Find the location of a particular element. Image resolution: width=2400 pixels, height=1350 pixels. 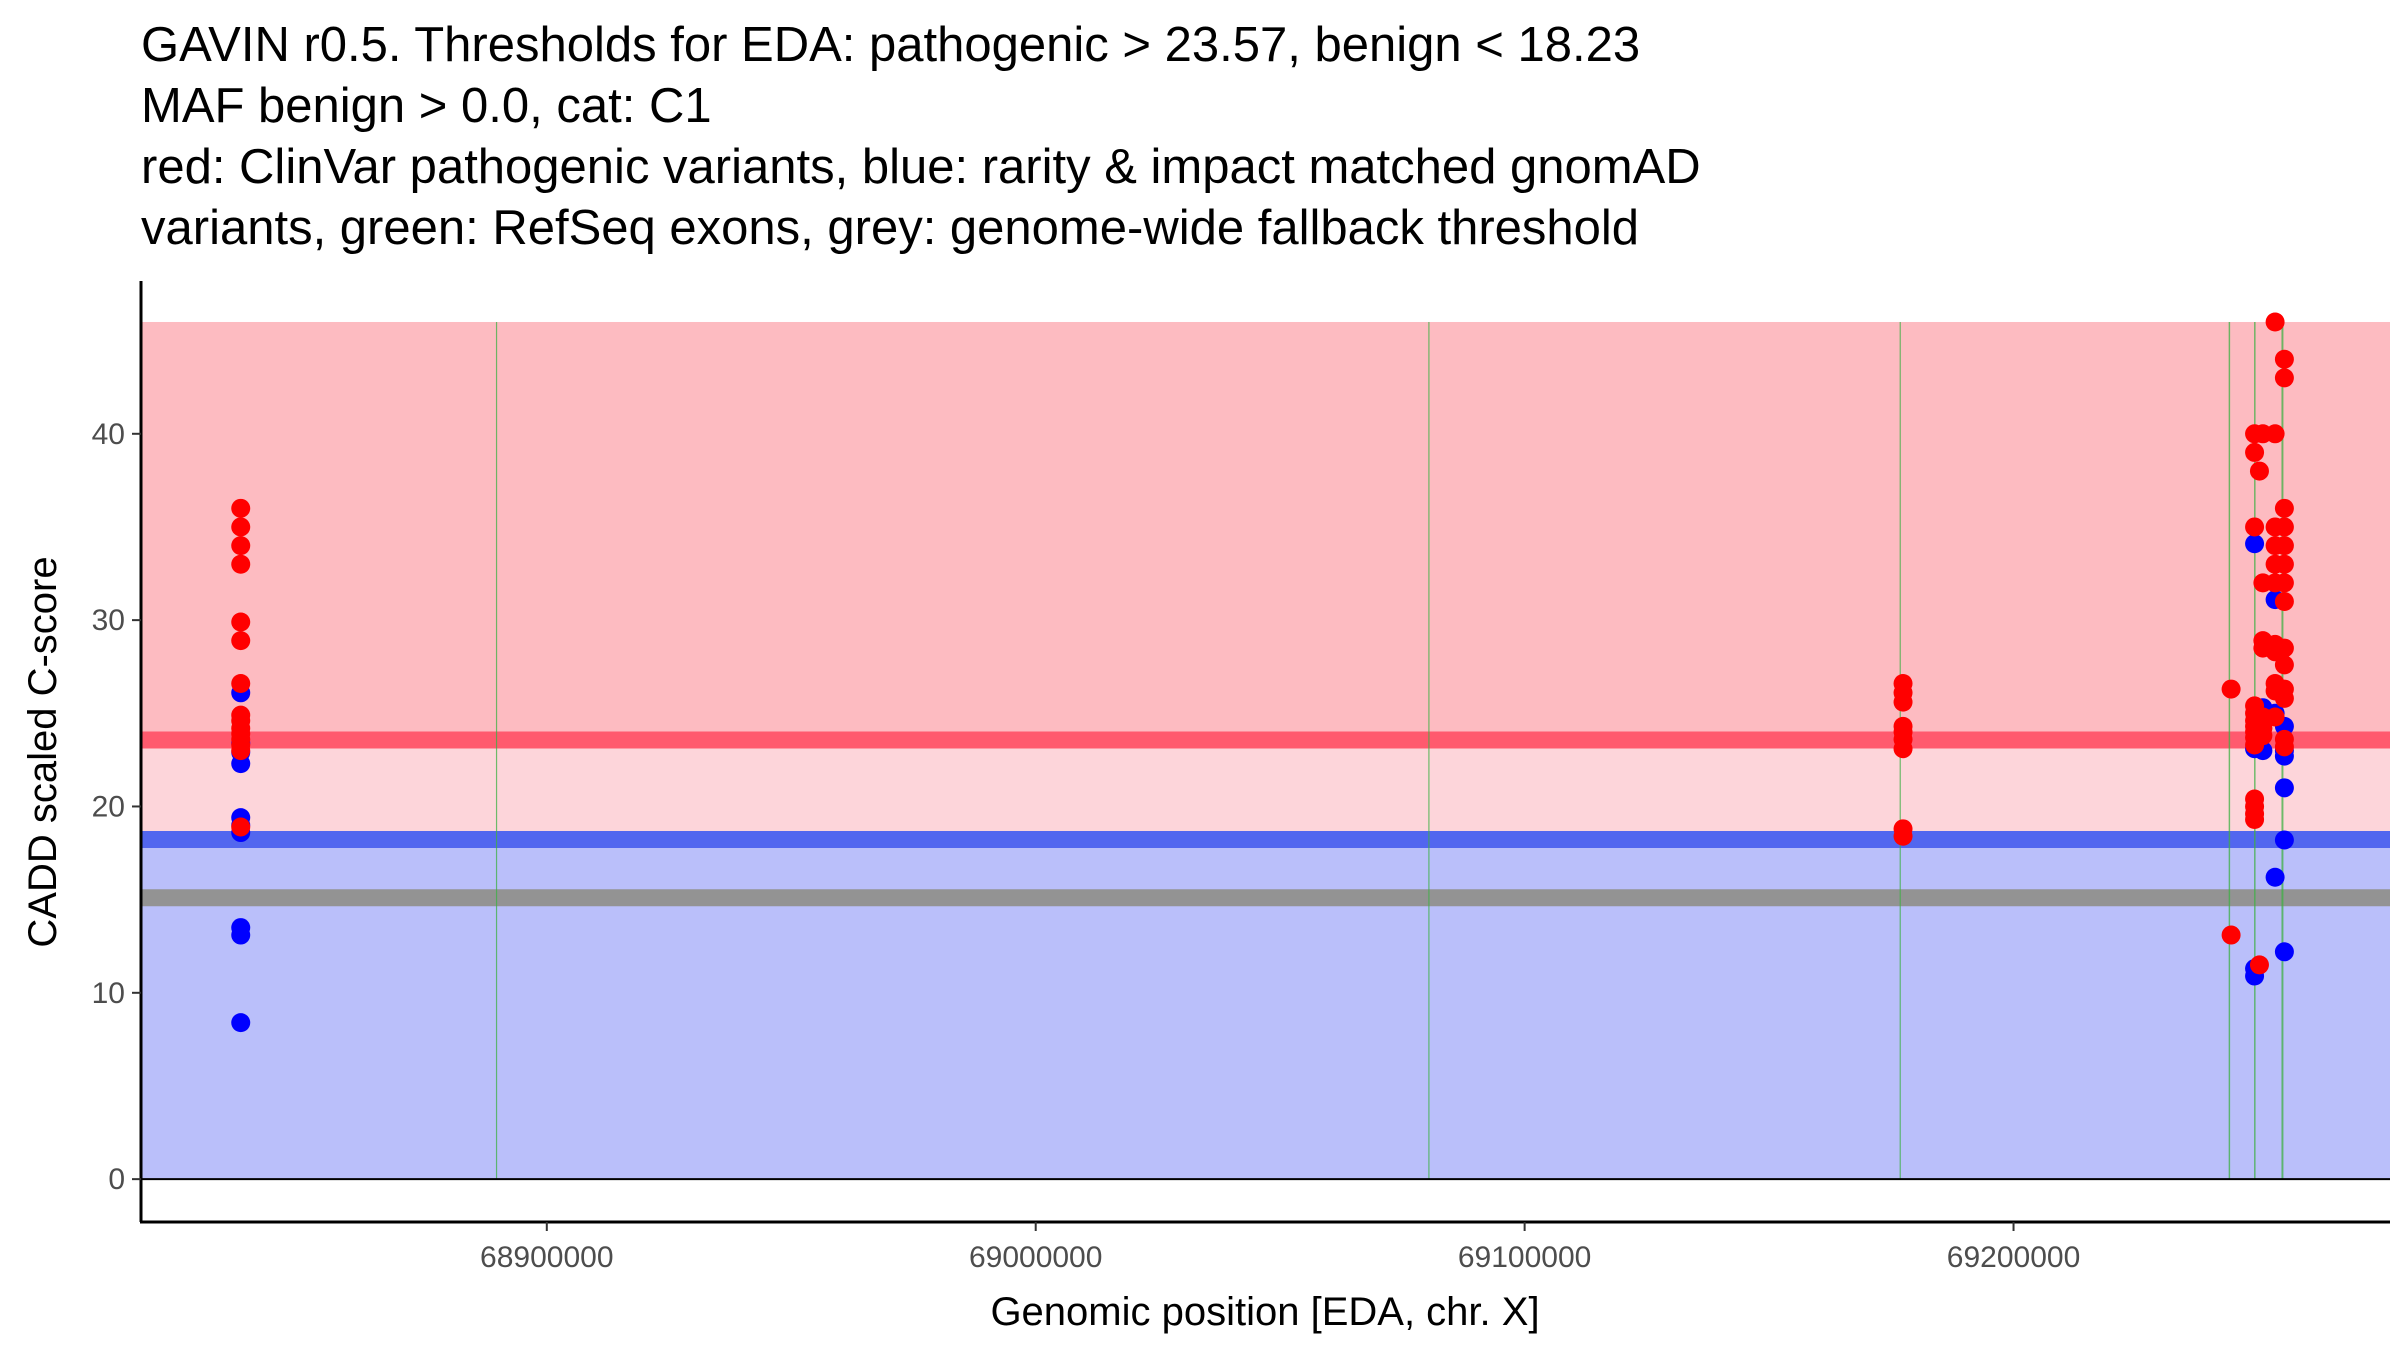

threshold-lines is located at coordinates (1265, 819).